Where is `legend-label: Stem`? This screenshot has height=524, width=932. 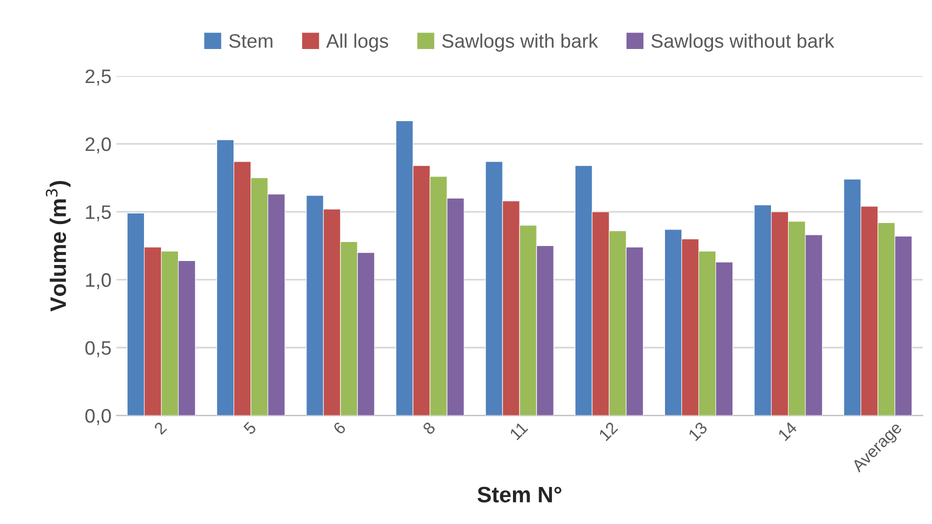
legend-label: Stem is located at coordinates (250, 41).